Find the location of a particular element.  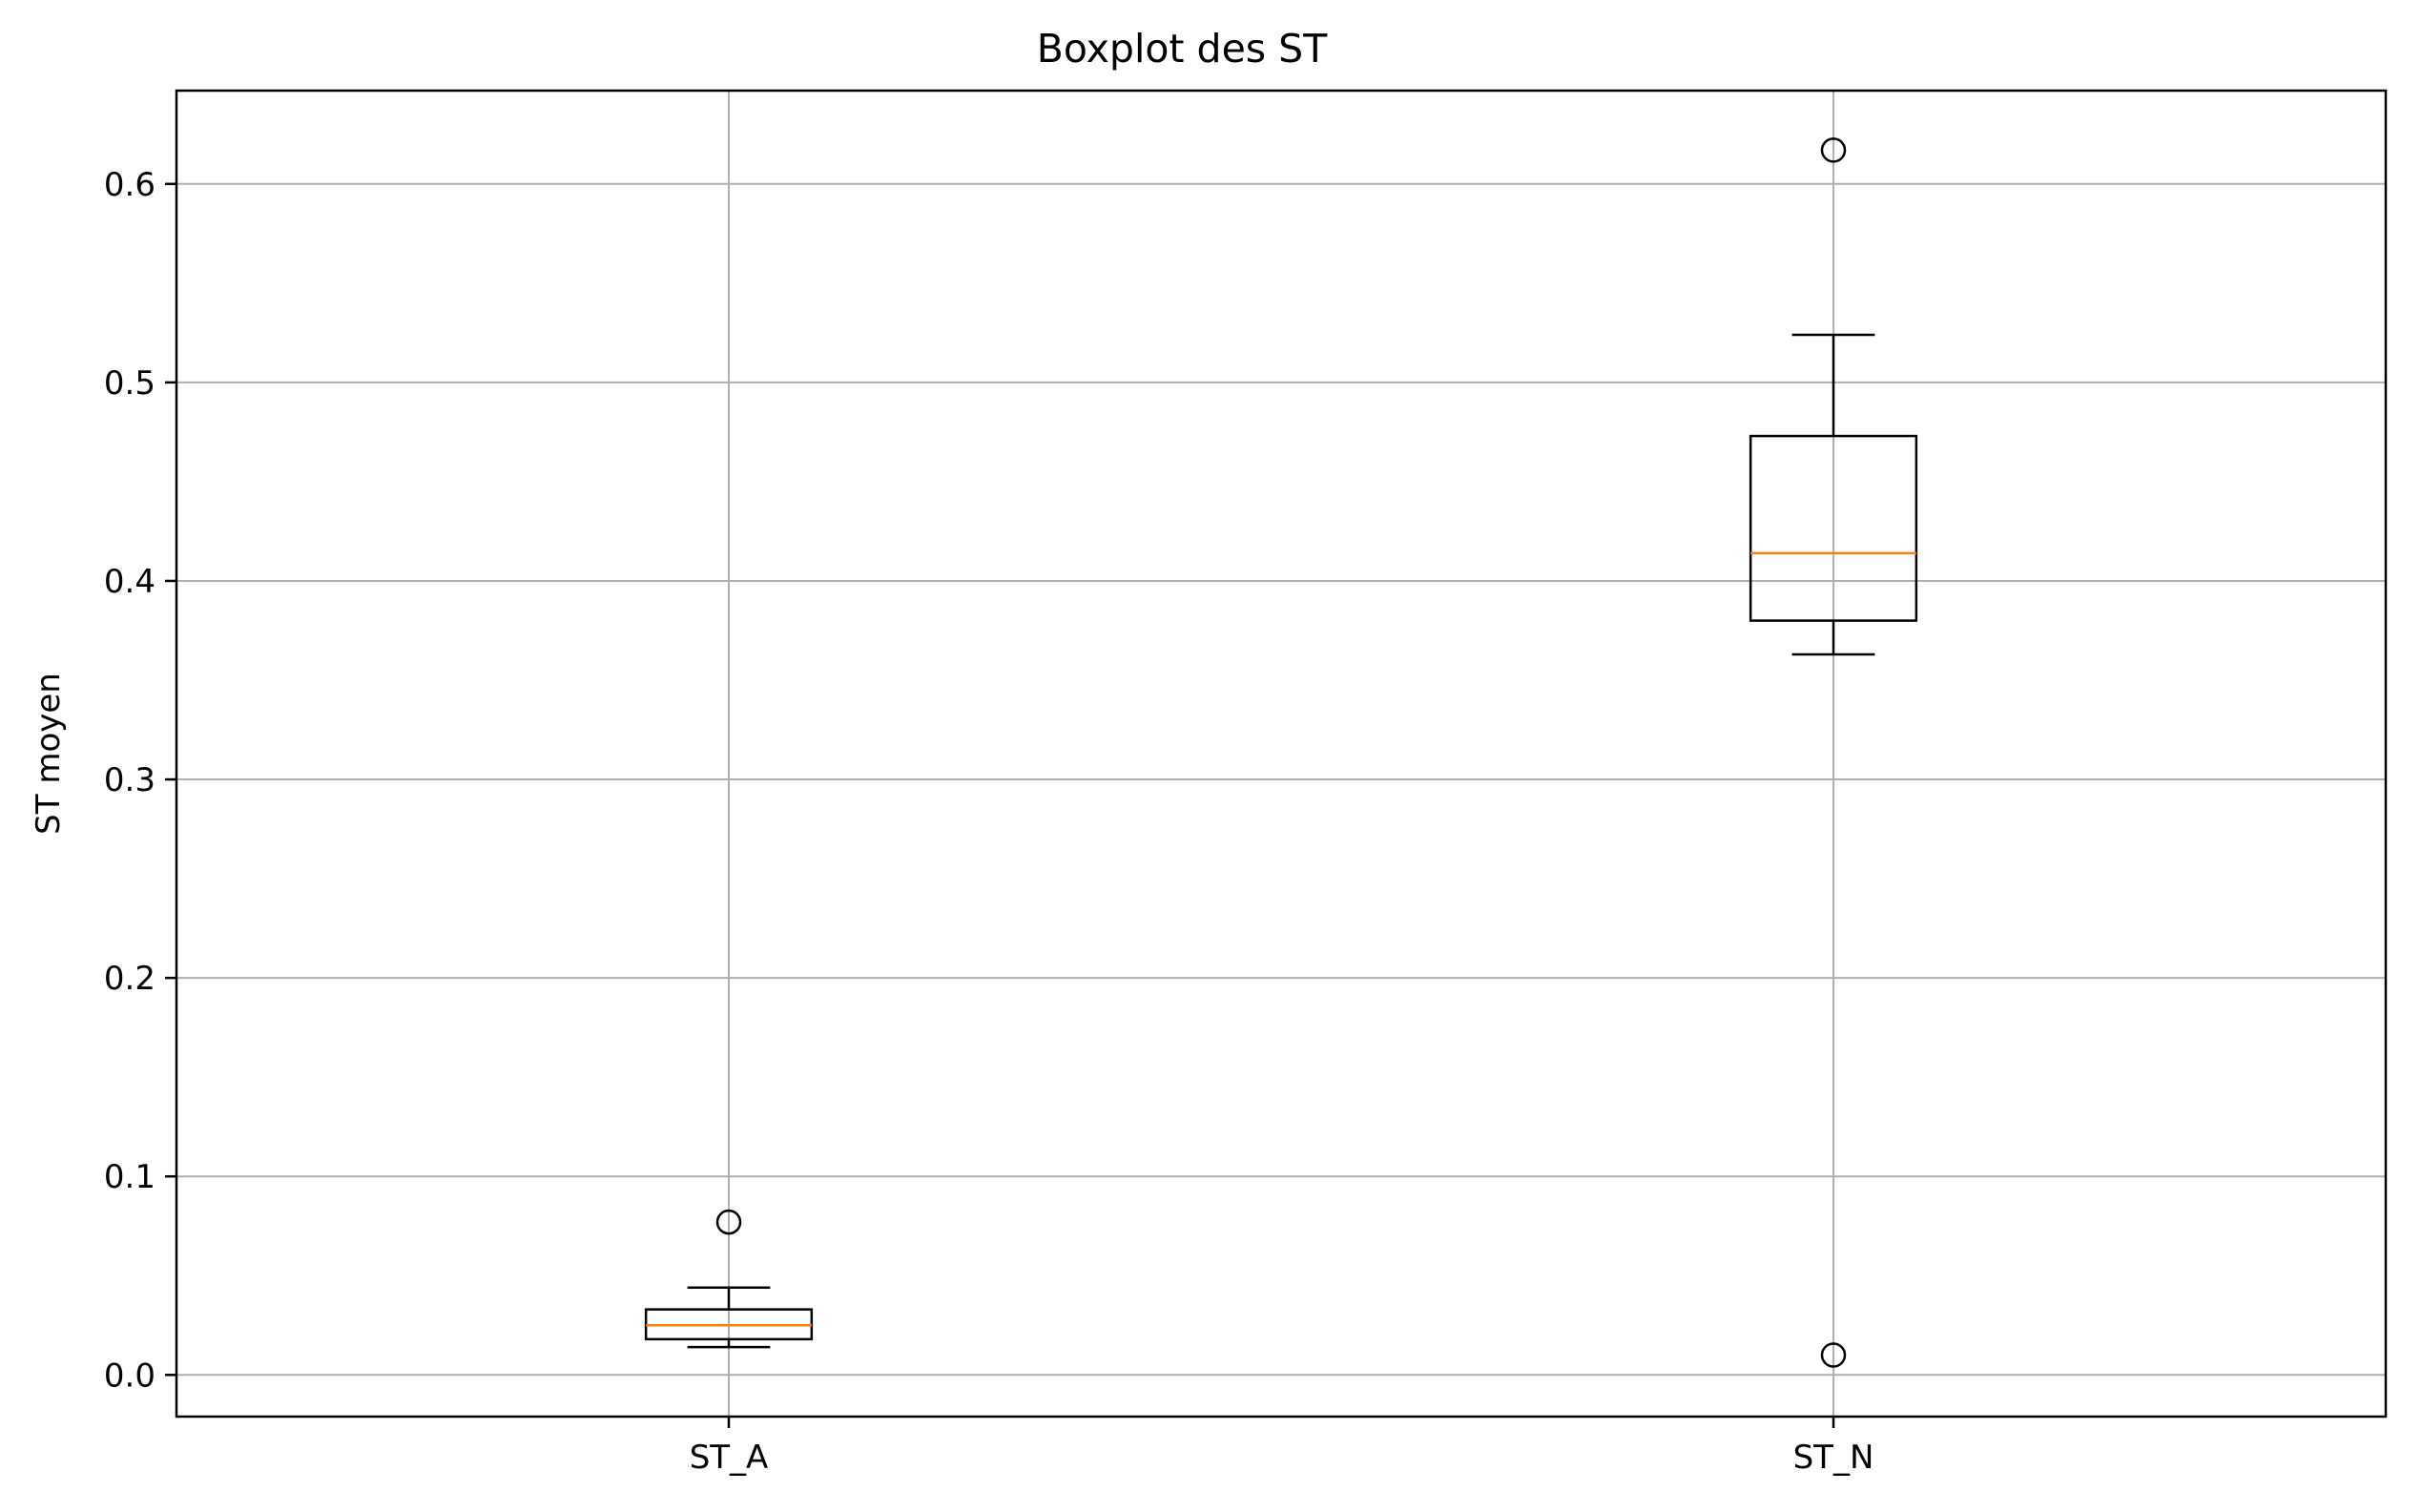

y-tick-label: 0.5 is located at coordinates (129, 383).